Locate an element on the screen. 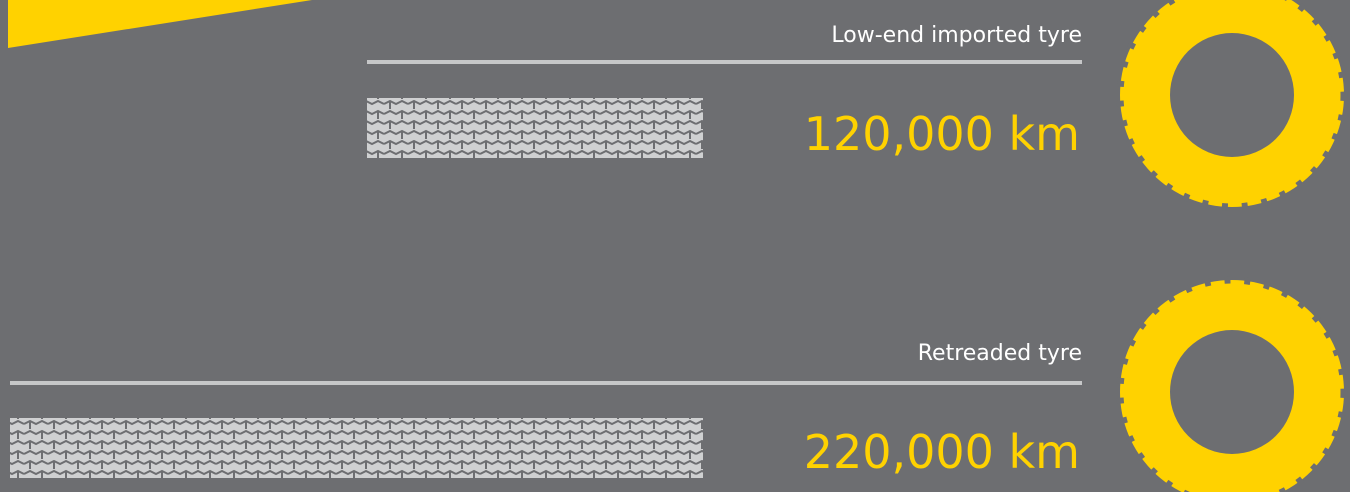 The height and width of the screenshot is (492, 1350). item-value: 220,000 km is located at coordinates (942, 452).